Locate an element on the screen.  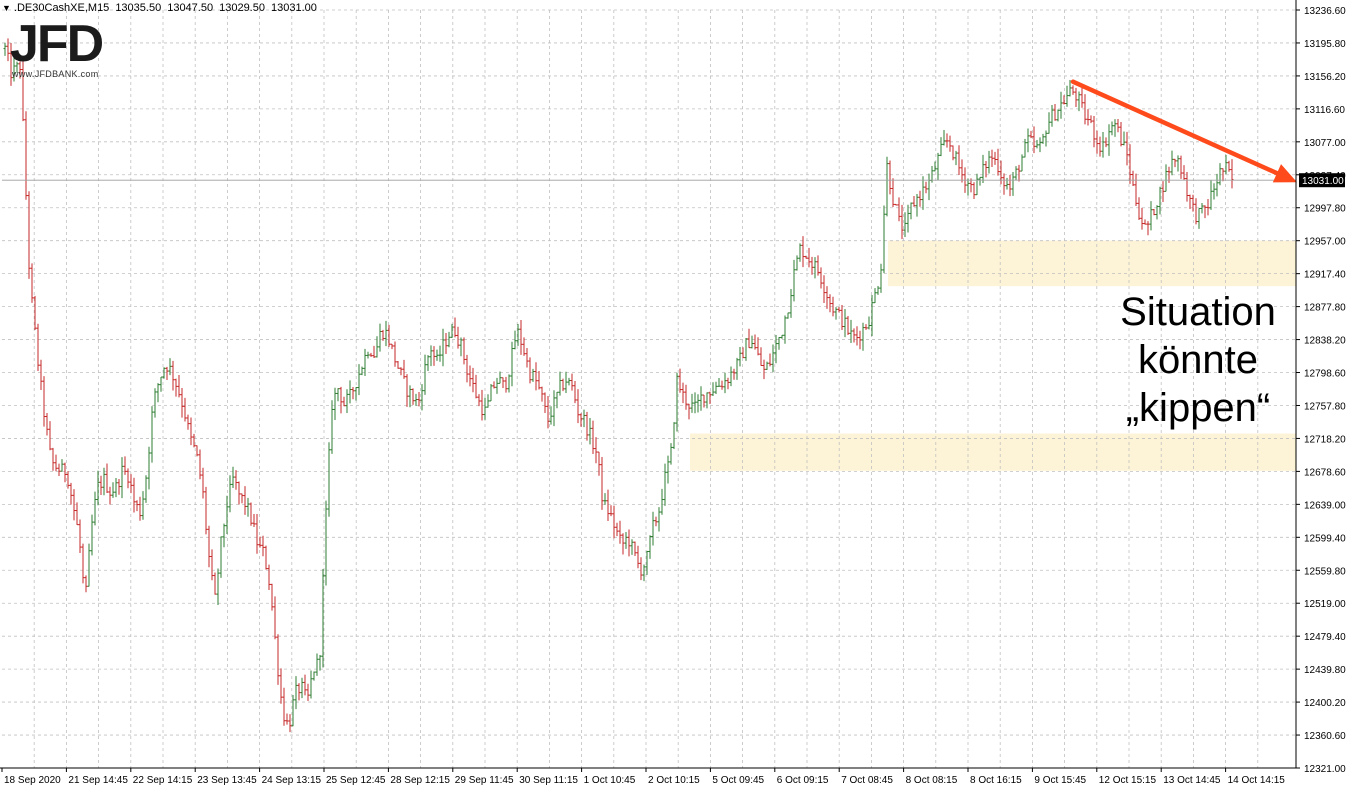
x-tick-label: 23 Sep 13:45 is located at coordinates (227, 780).